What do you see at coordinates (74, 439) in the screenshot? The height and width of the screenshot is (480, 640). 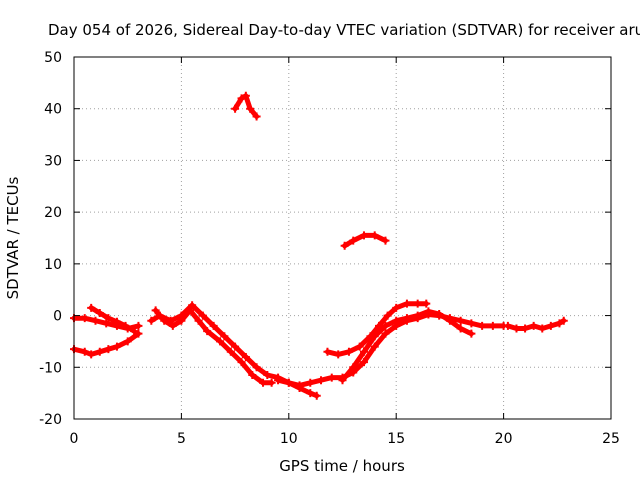 I see `x-tick-label: 0` at bounding box center [74, 439].